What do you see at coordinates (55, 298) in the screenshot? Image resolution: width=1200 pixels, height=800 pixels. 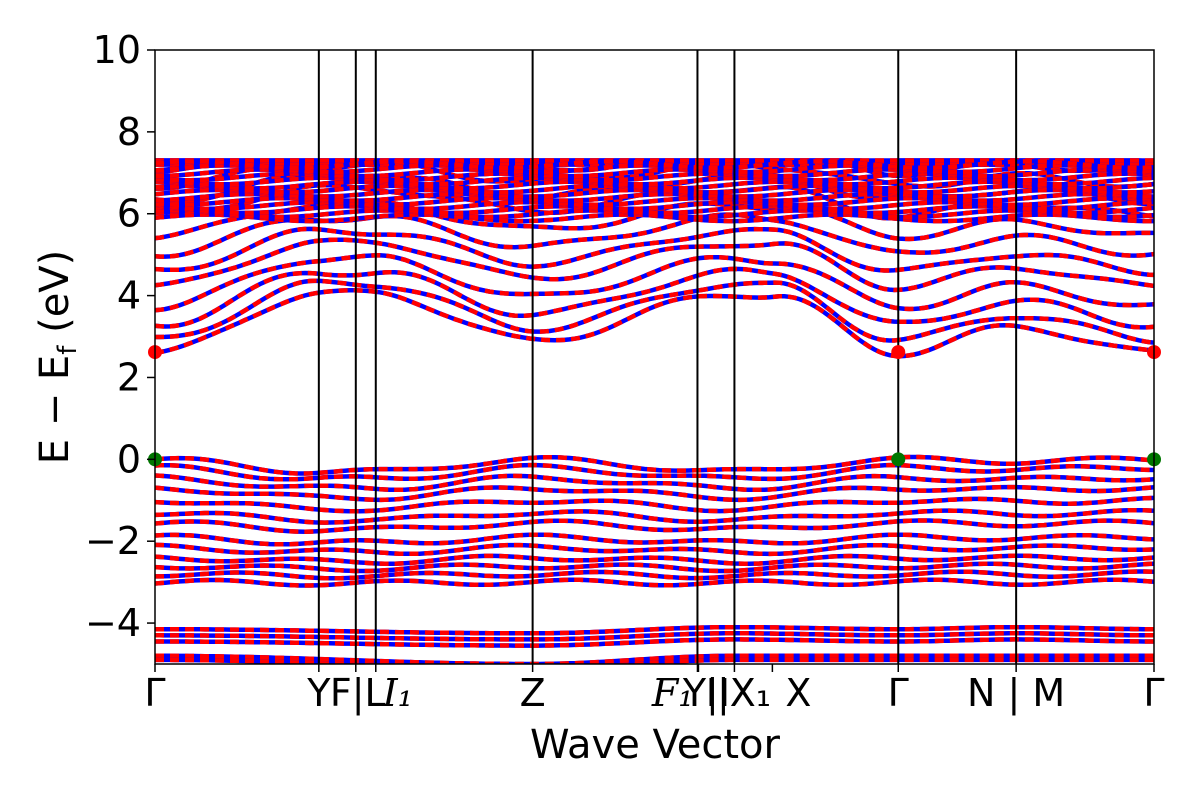 I see `y-axis-title-unit: (eV)` at bounding box center [55, 298].